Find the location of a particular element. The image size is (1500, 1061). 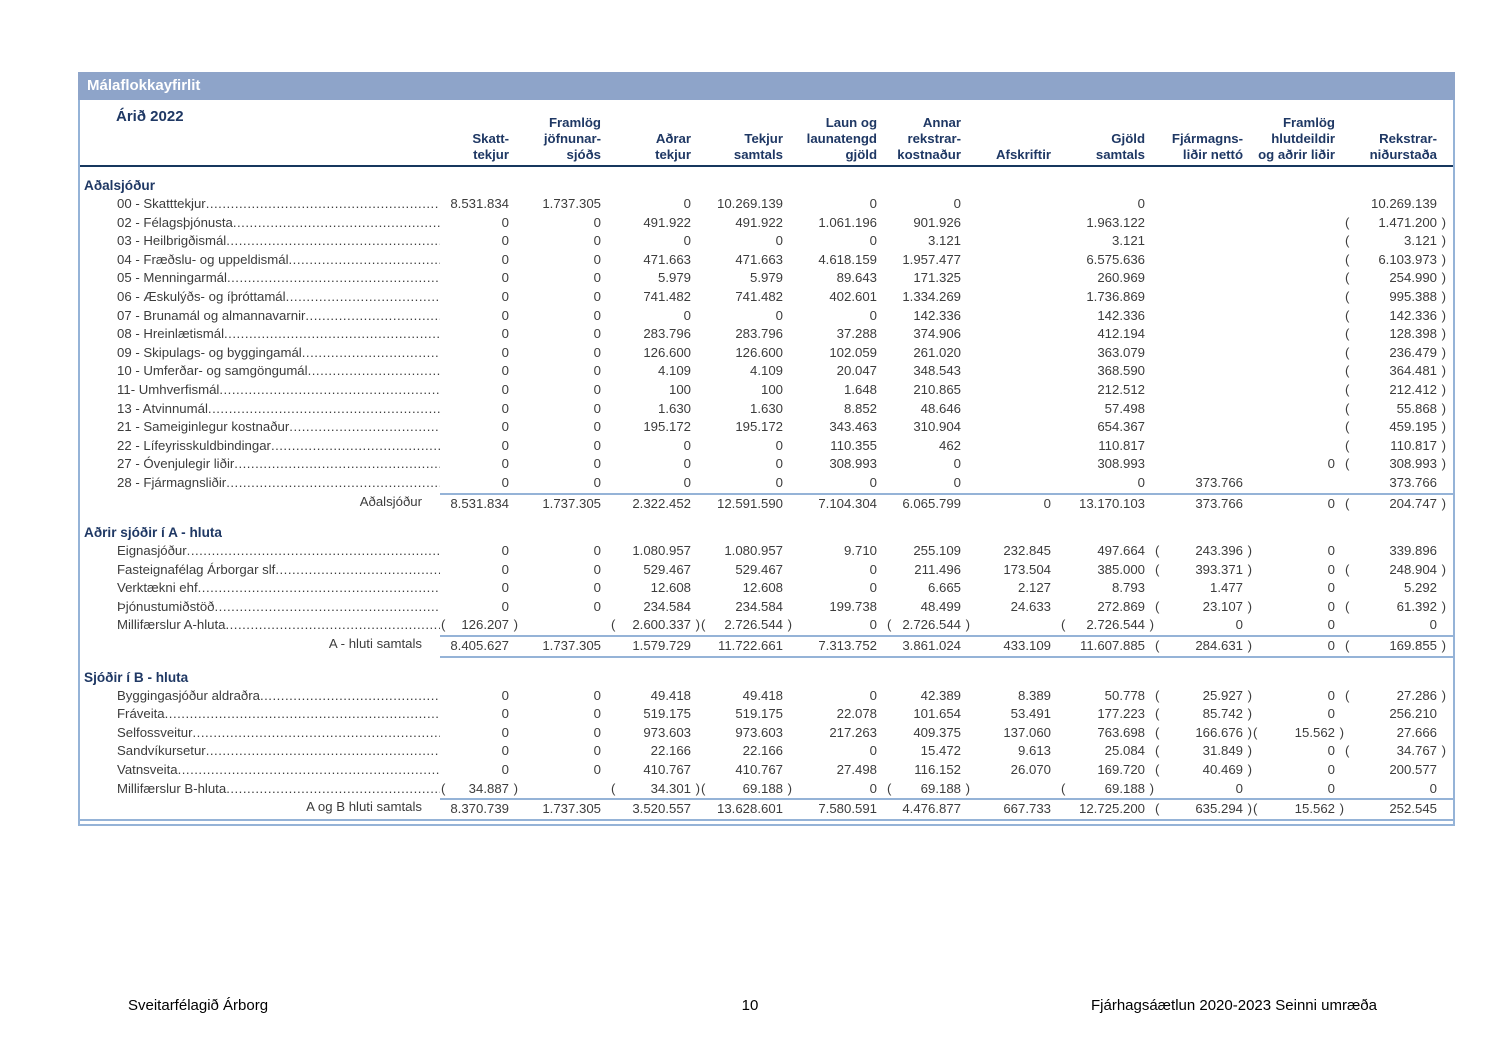

cell-value: 635.294 is located at coordinates (1219, 809).